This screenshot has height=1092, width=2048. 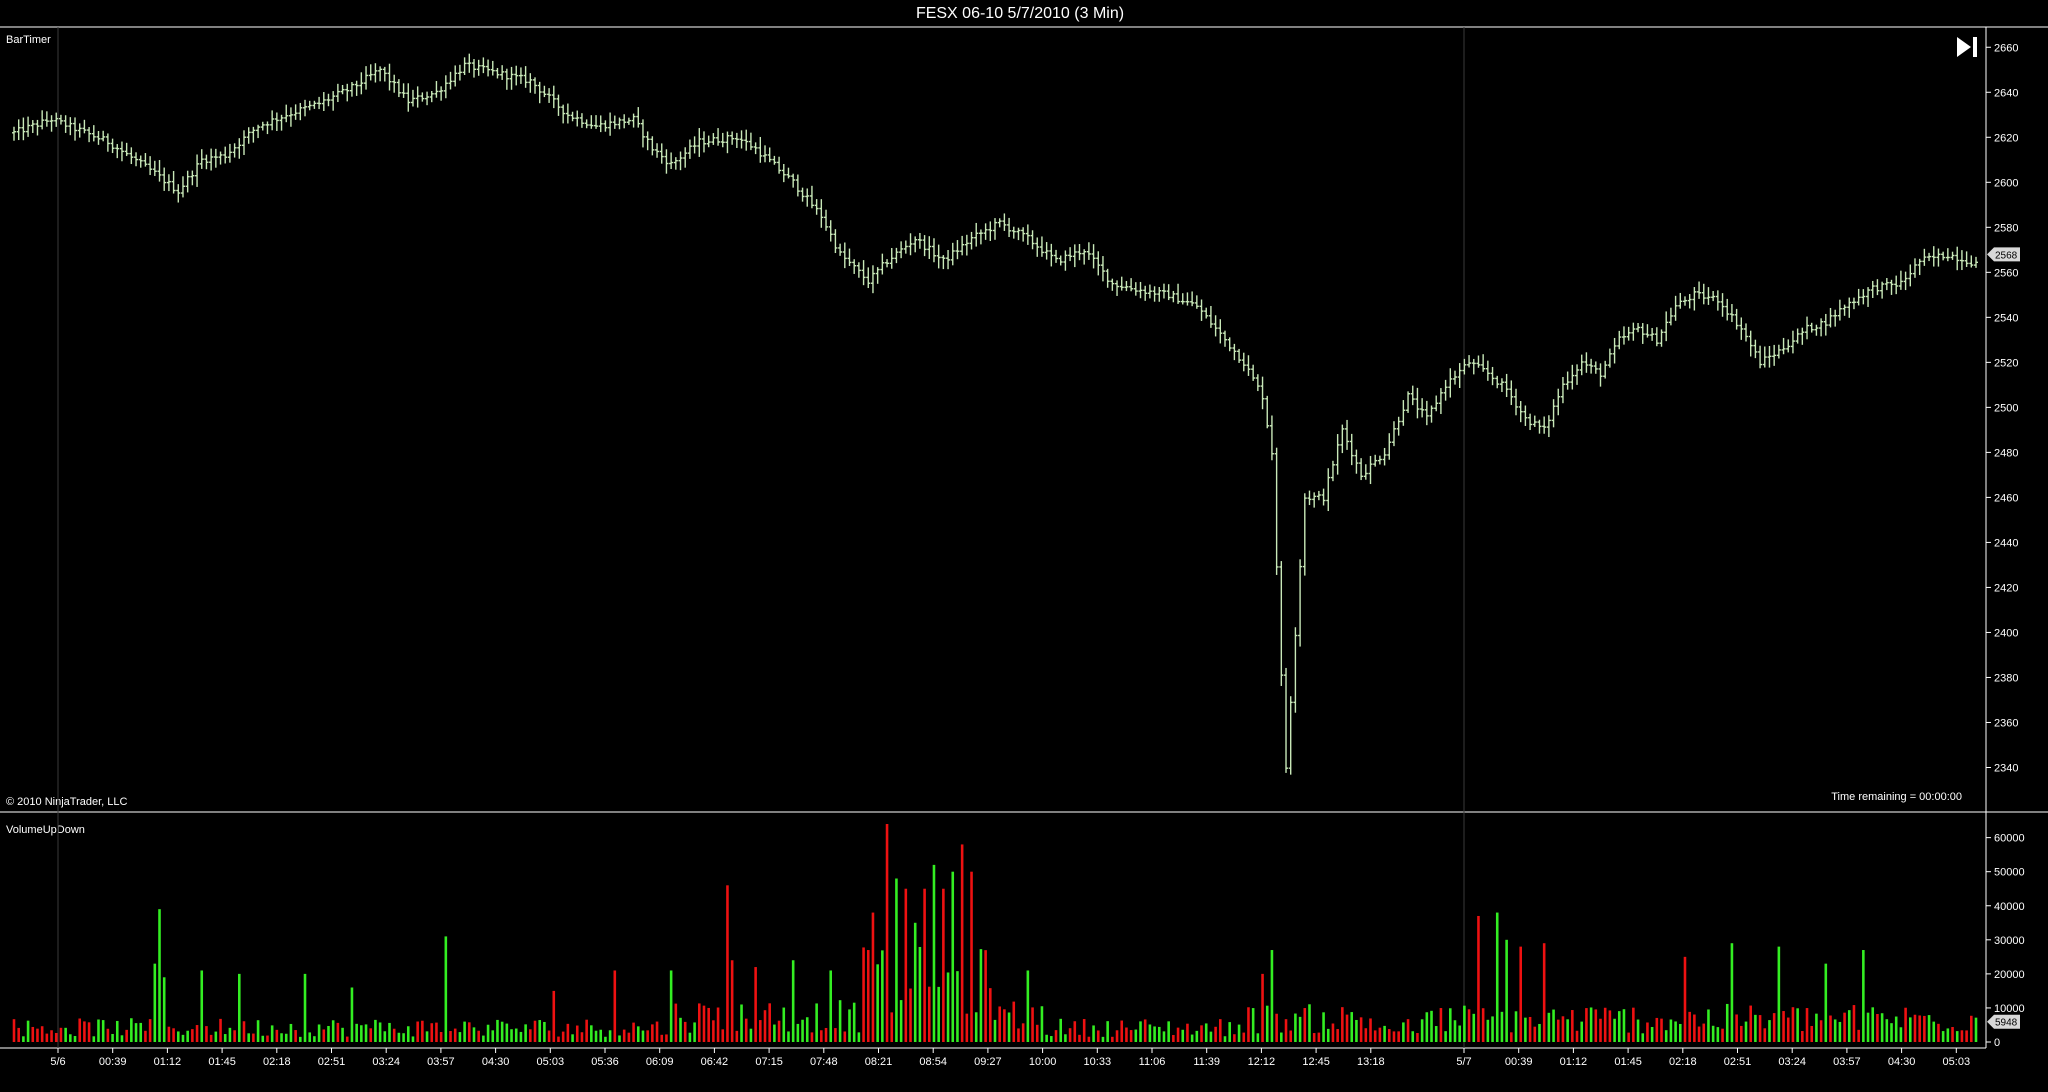 I want to click on x-tick-label: 02:18, so click(x=277, y=1062).